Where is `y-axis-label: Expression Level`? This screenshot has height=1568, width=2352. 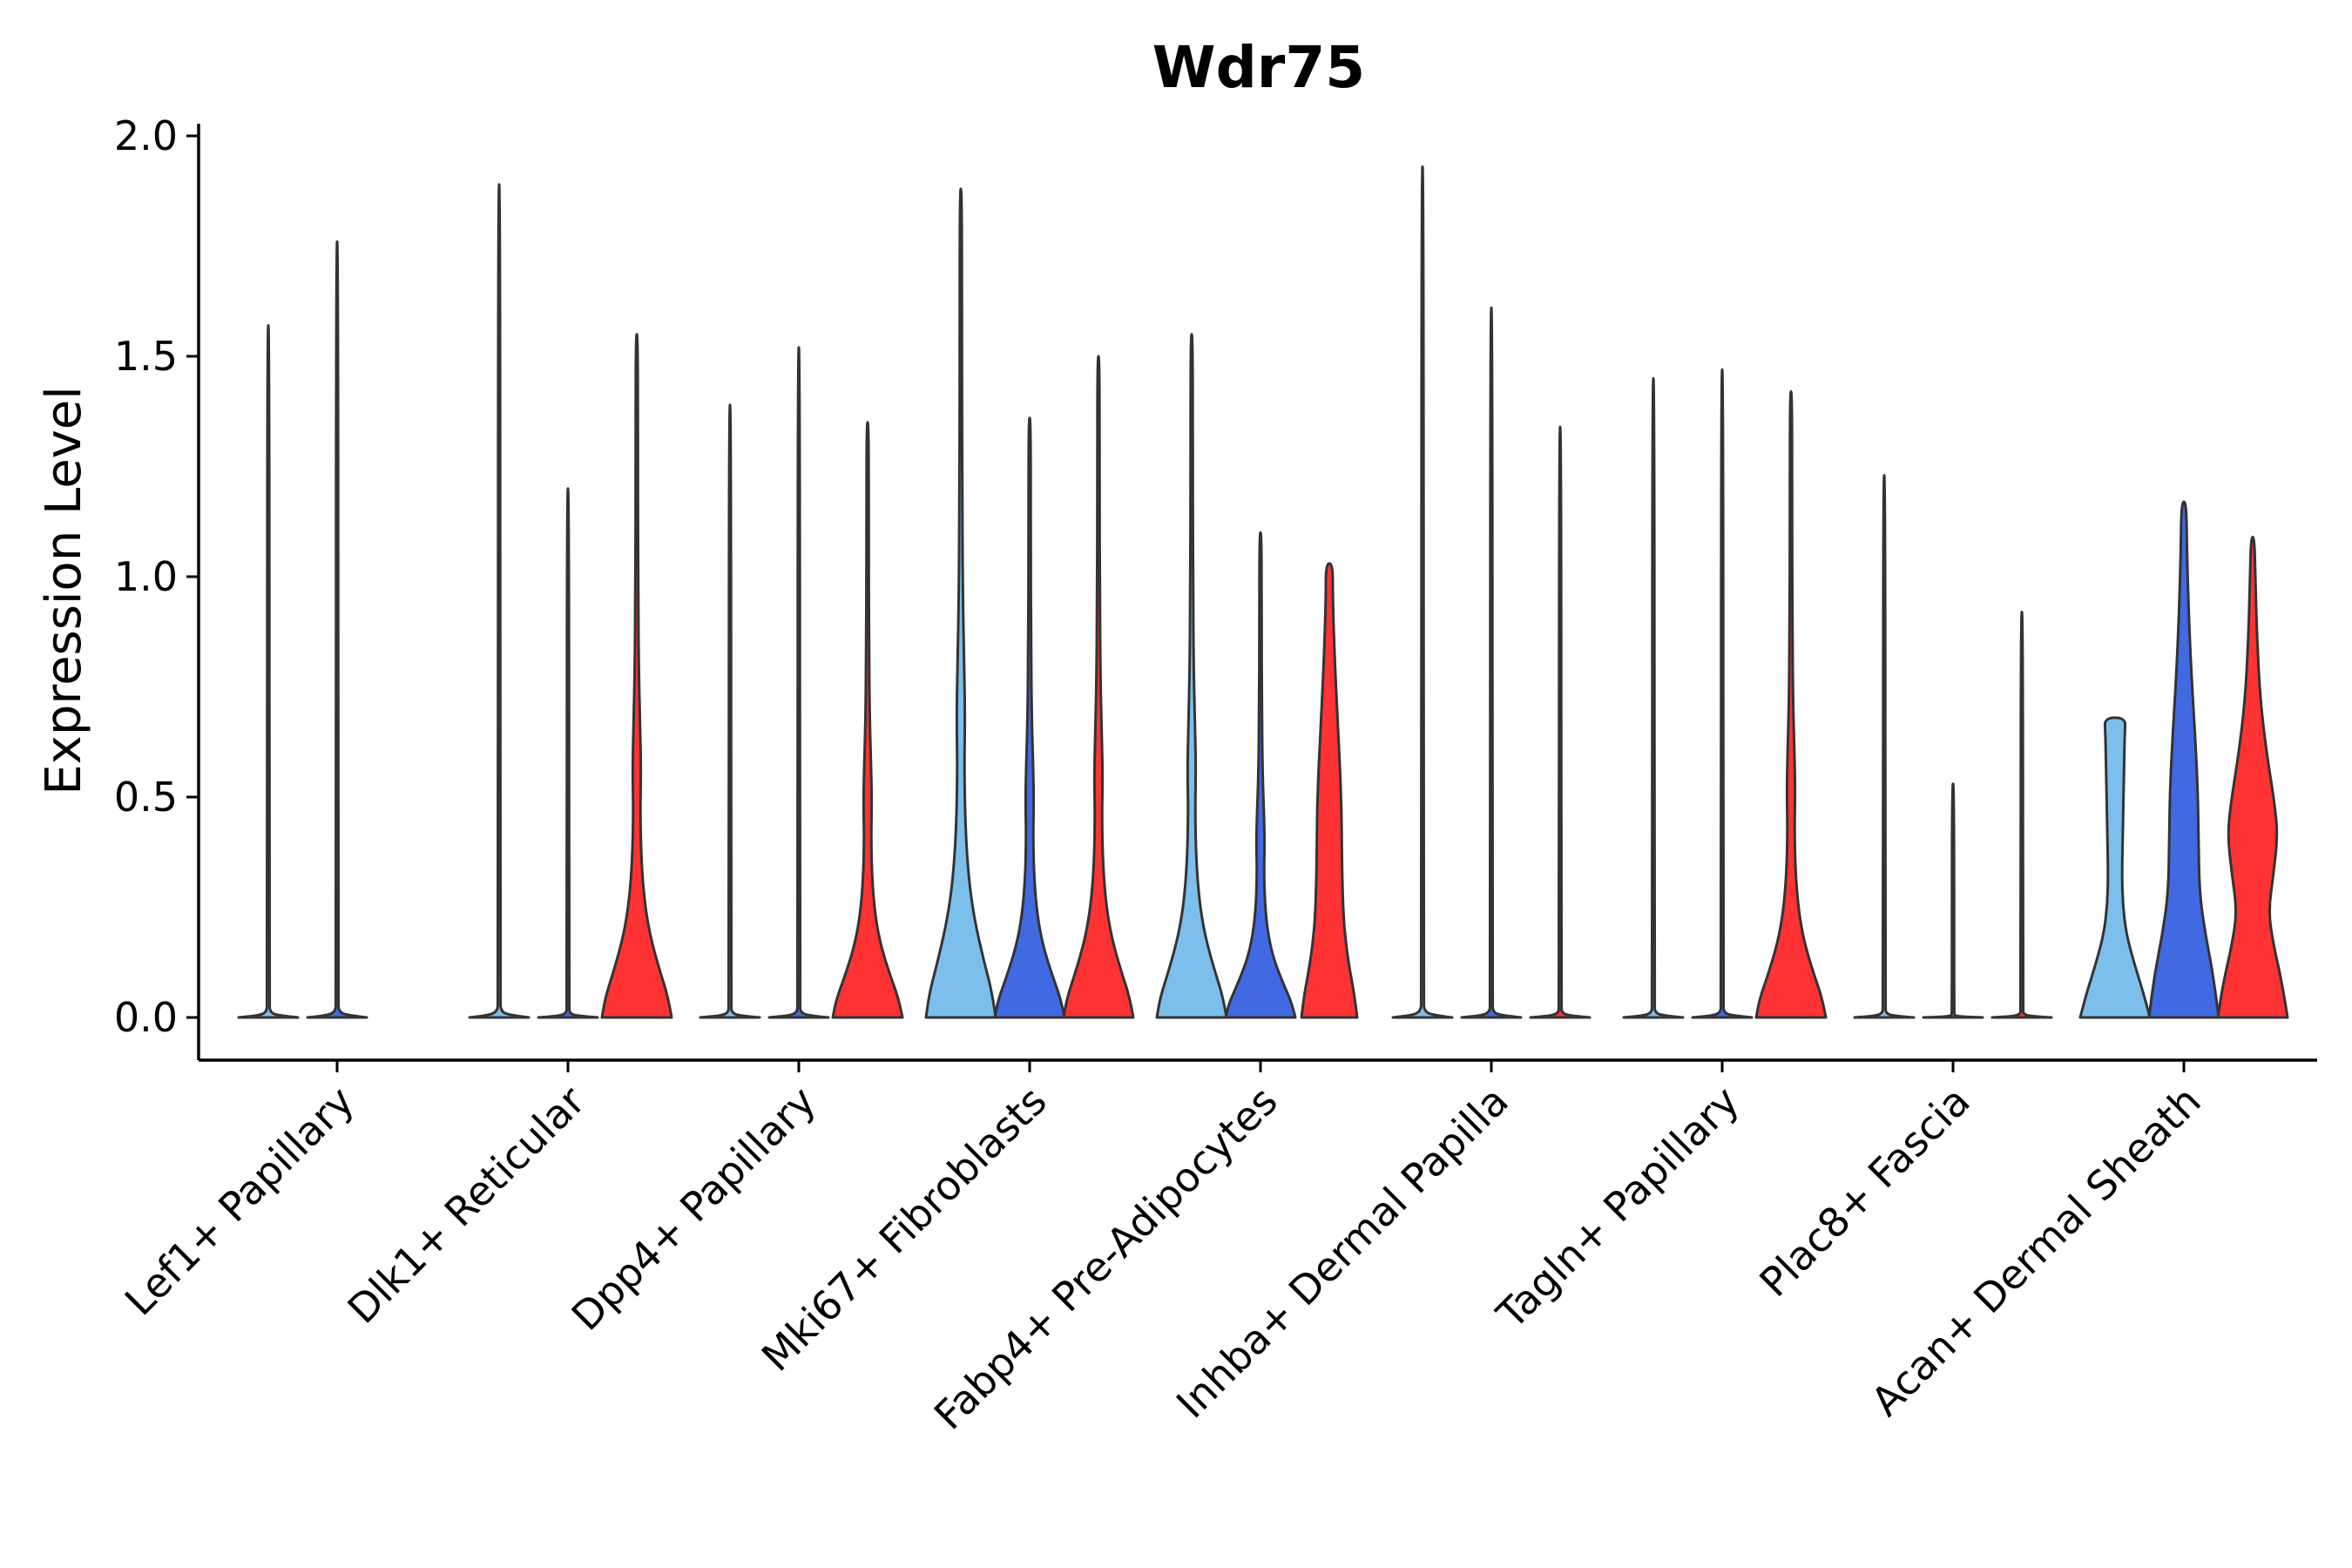
y-axis-label: Expression Level is located at coordinates (64, 590).